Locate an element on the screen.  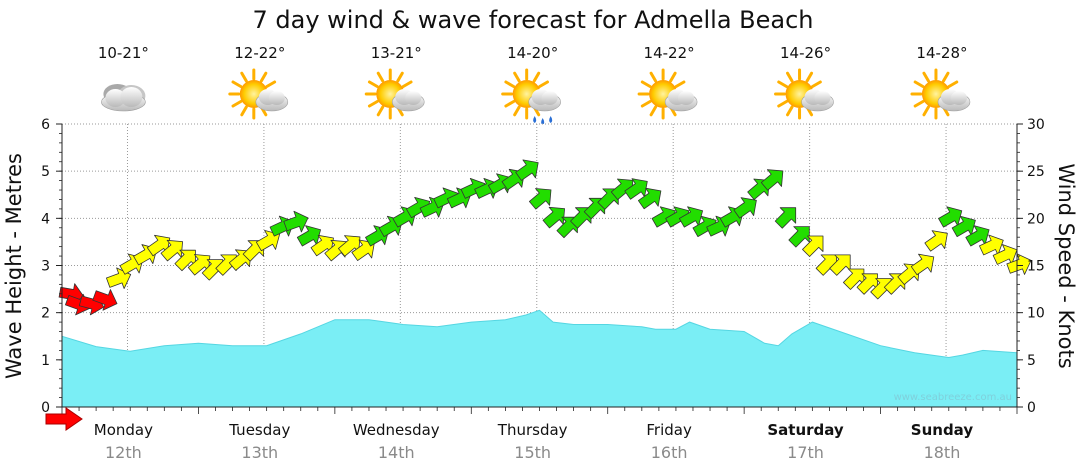
day-date: 15th is located at coordinates (532, 452).